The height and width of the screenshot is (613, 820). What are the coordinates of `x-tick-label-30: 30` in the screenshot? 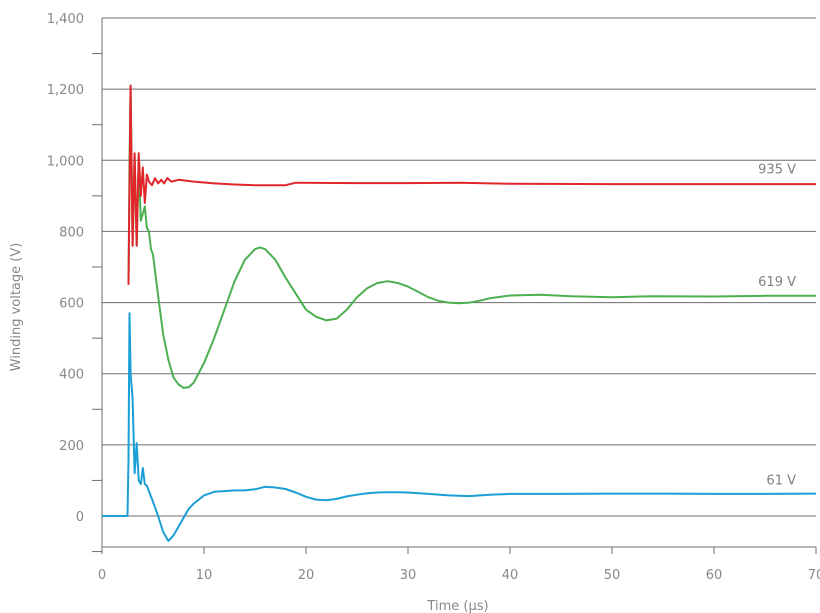 It's located at (408, 575).